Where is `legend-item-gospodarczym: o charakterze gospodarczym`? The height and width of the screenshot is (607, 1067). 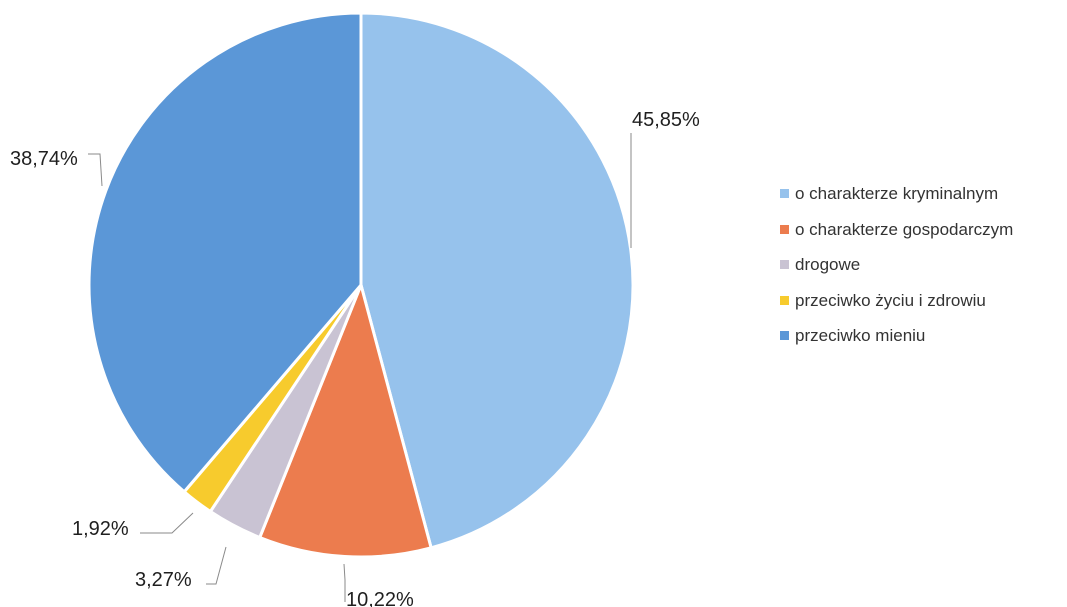 legend-item-gospodarczym: o charakterze gospodarczym is located at coordinates (896, 230).